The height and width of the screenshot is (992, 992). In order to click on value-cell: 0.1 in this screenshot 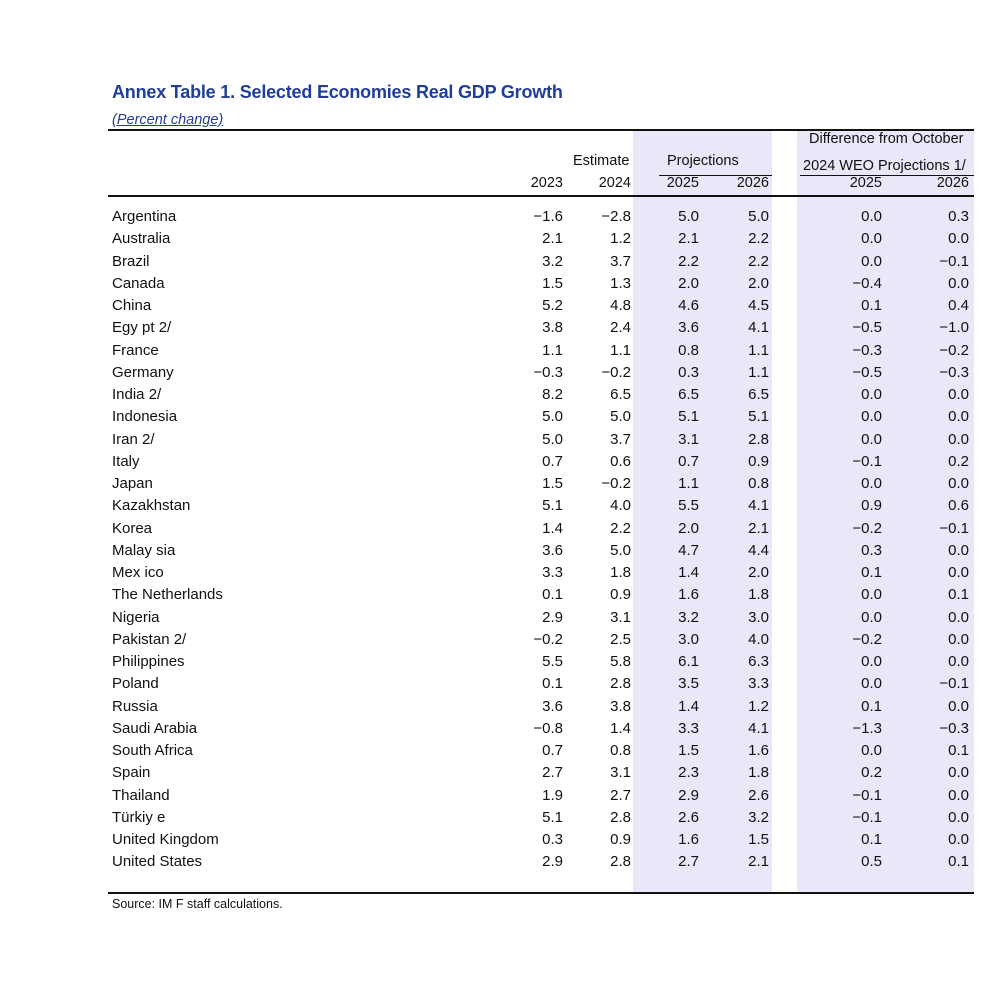, I will do `click(958, 862)`.